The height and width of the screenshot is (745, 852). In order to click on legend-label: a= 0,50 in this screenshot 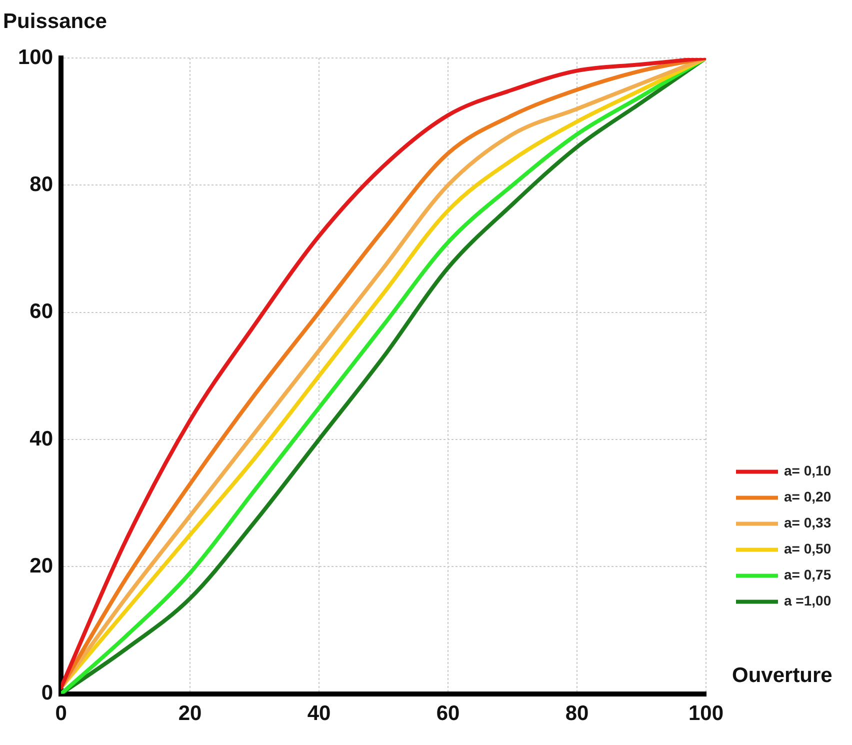, I will do `click(808, 548)`.